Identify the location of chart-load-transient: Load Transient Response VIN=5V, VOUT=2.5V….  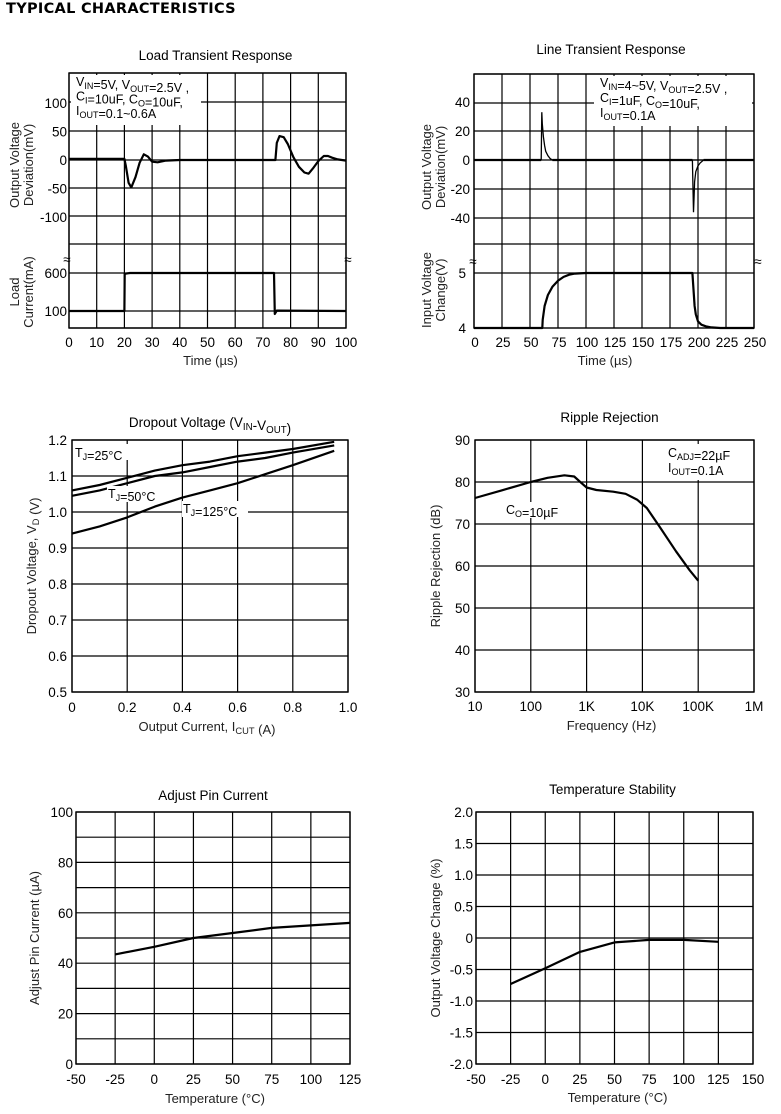
(182, 208).